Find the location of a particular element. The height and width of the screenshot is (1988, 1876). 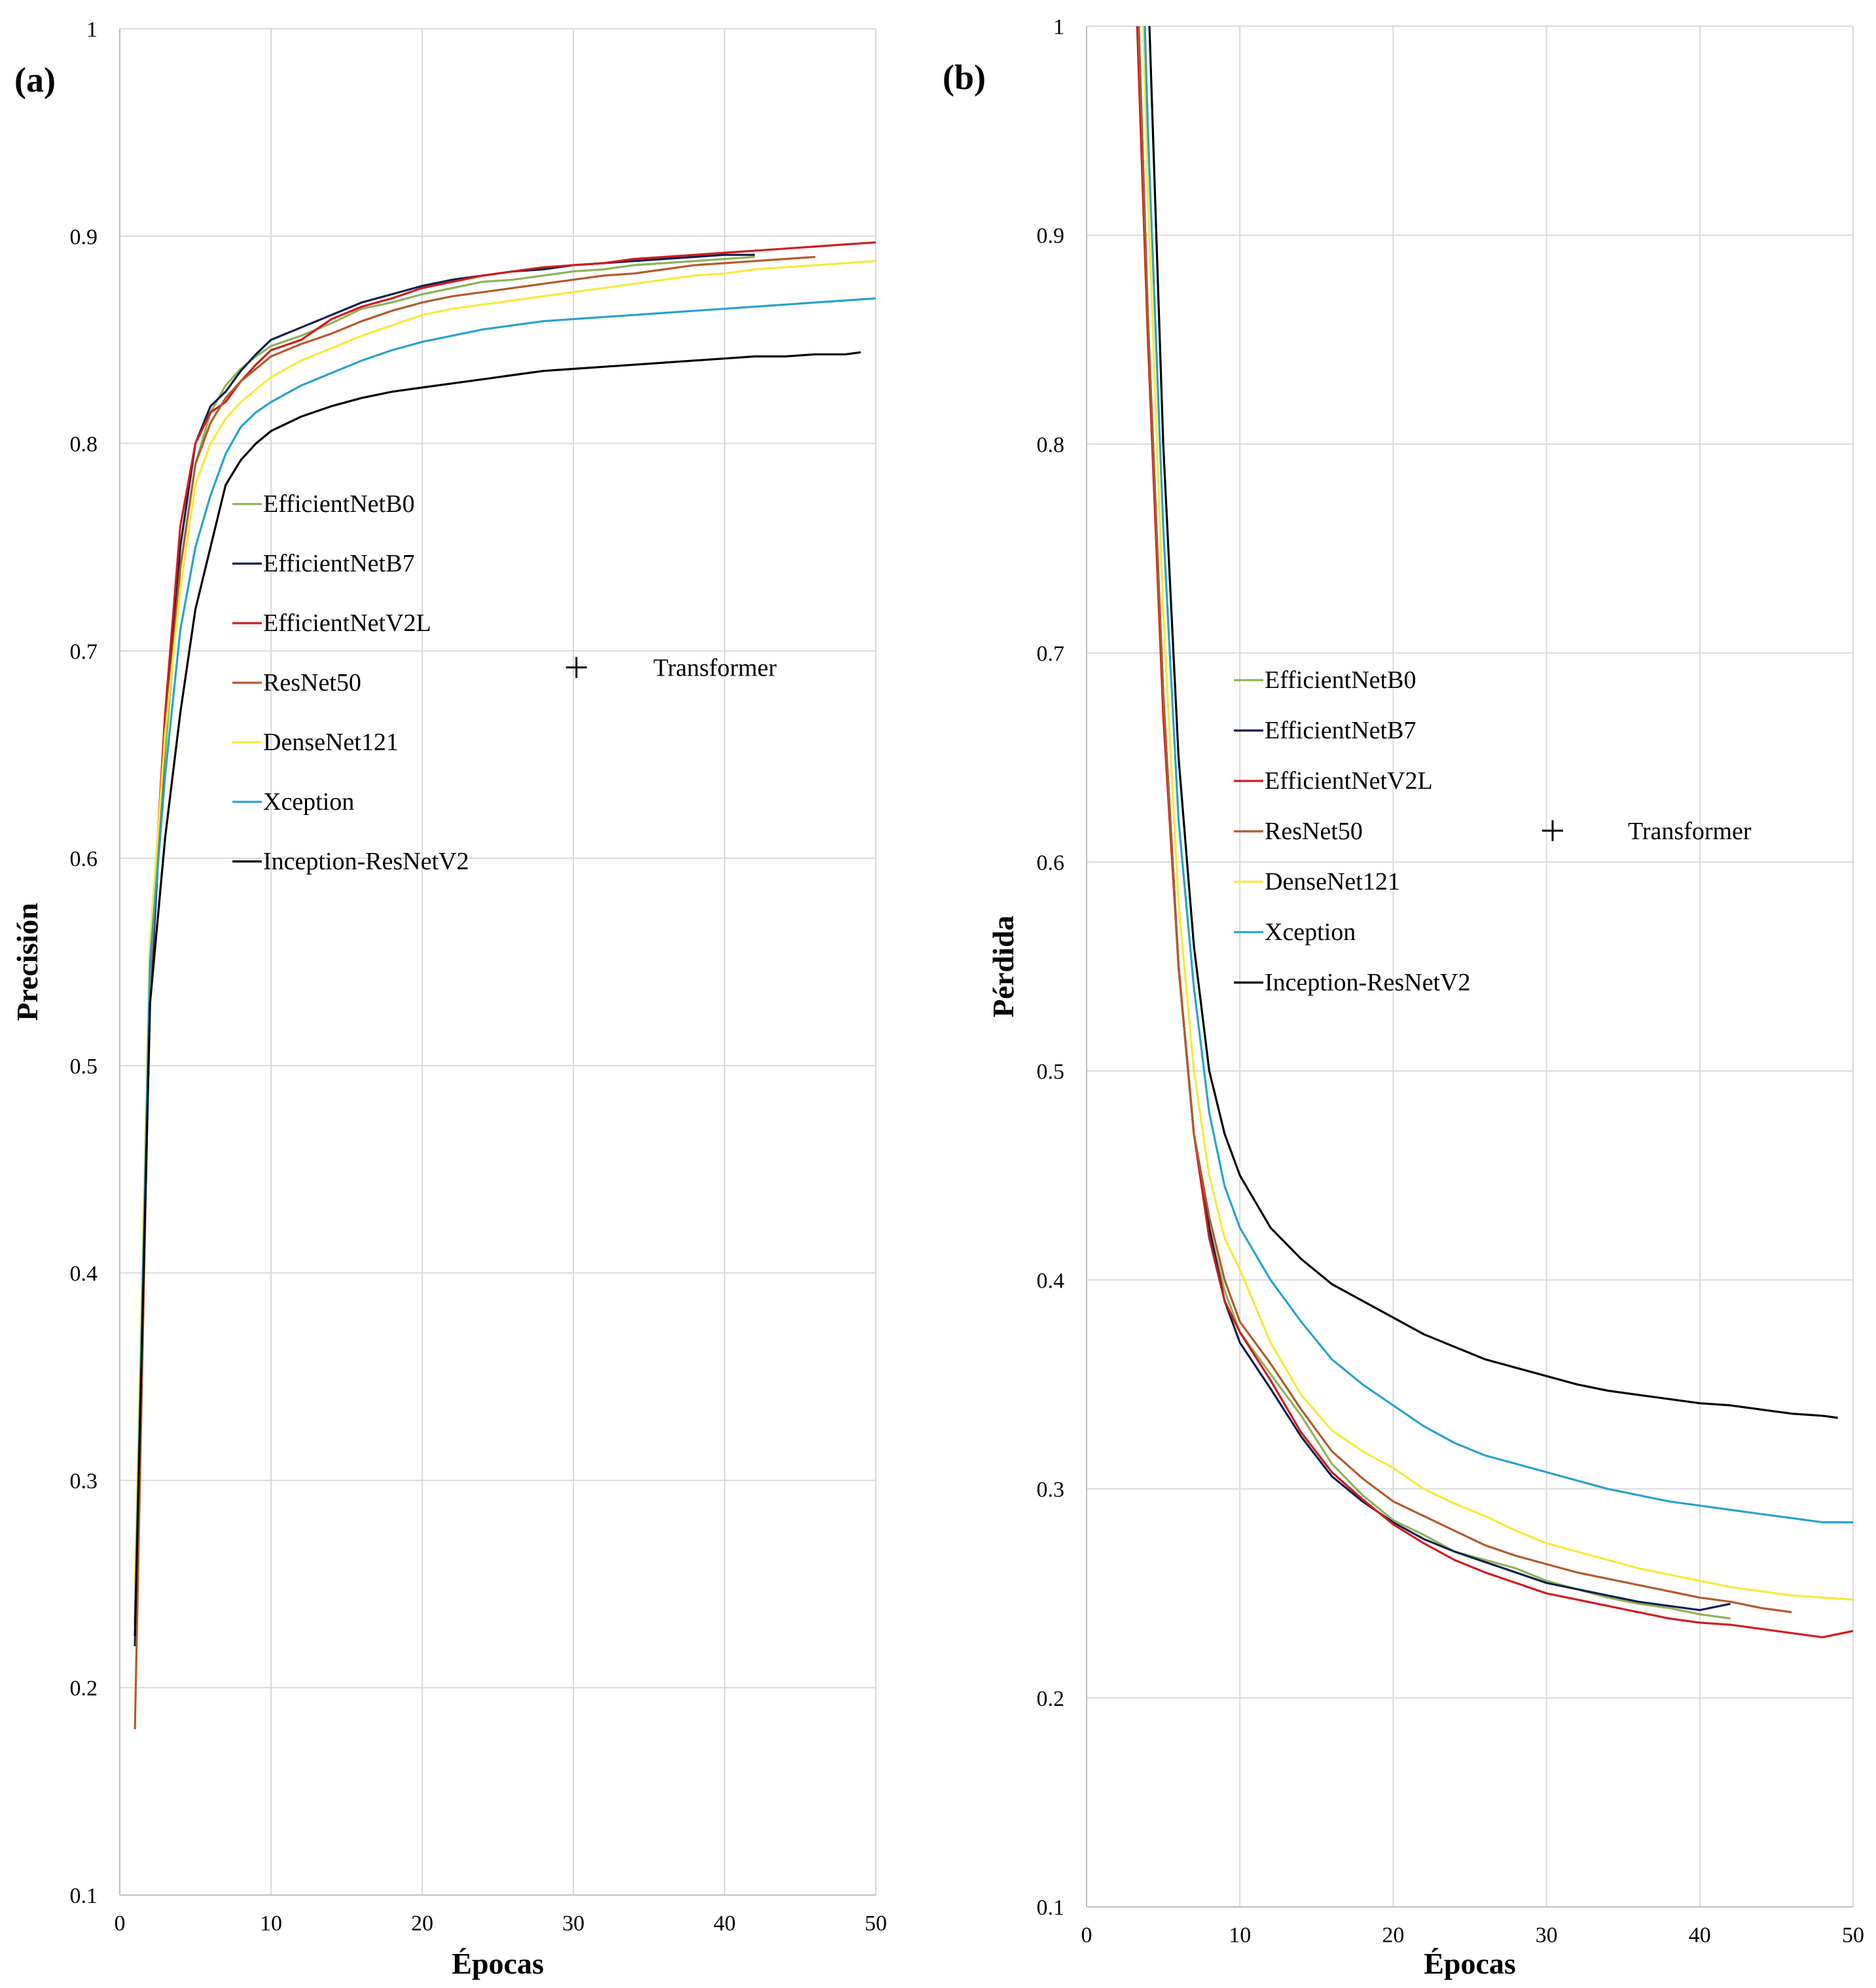

legend-label-a-densenet121: DenseNet121 is located at coordinates (331, 742).